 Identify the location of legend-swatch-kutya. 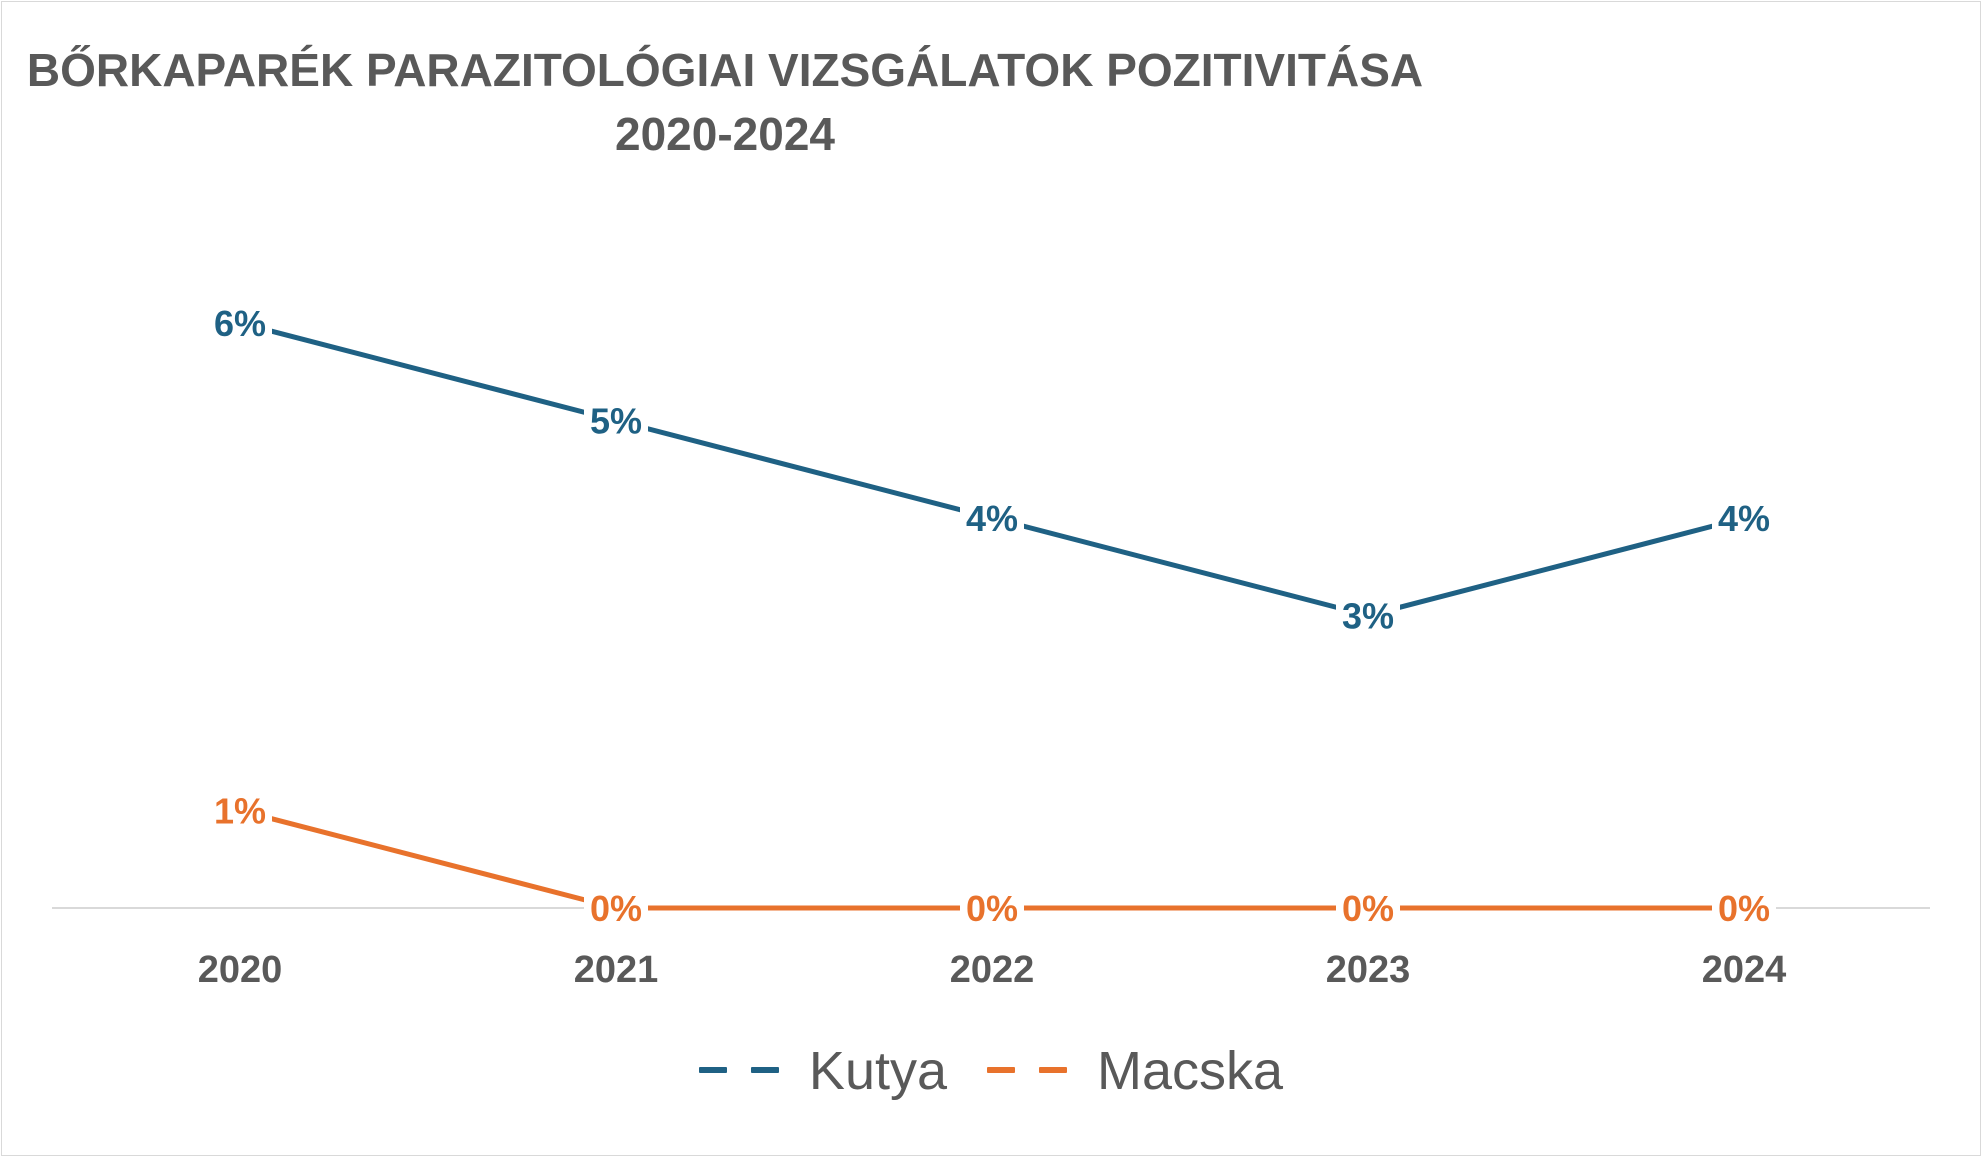
(751, 1071).